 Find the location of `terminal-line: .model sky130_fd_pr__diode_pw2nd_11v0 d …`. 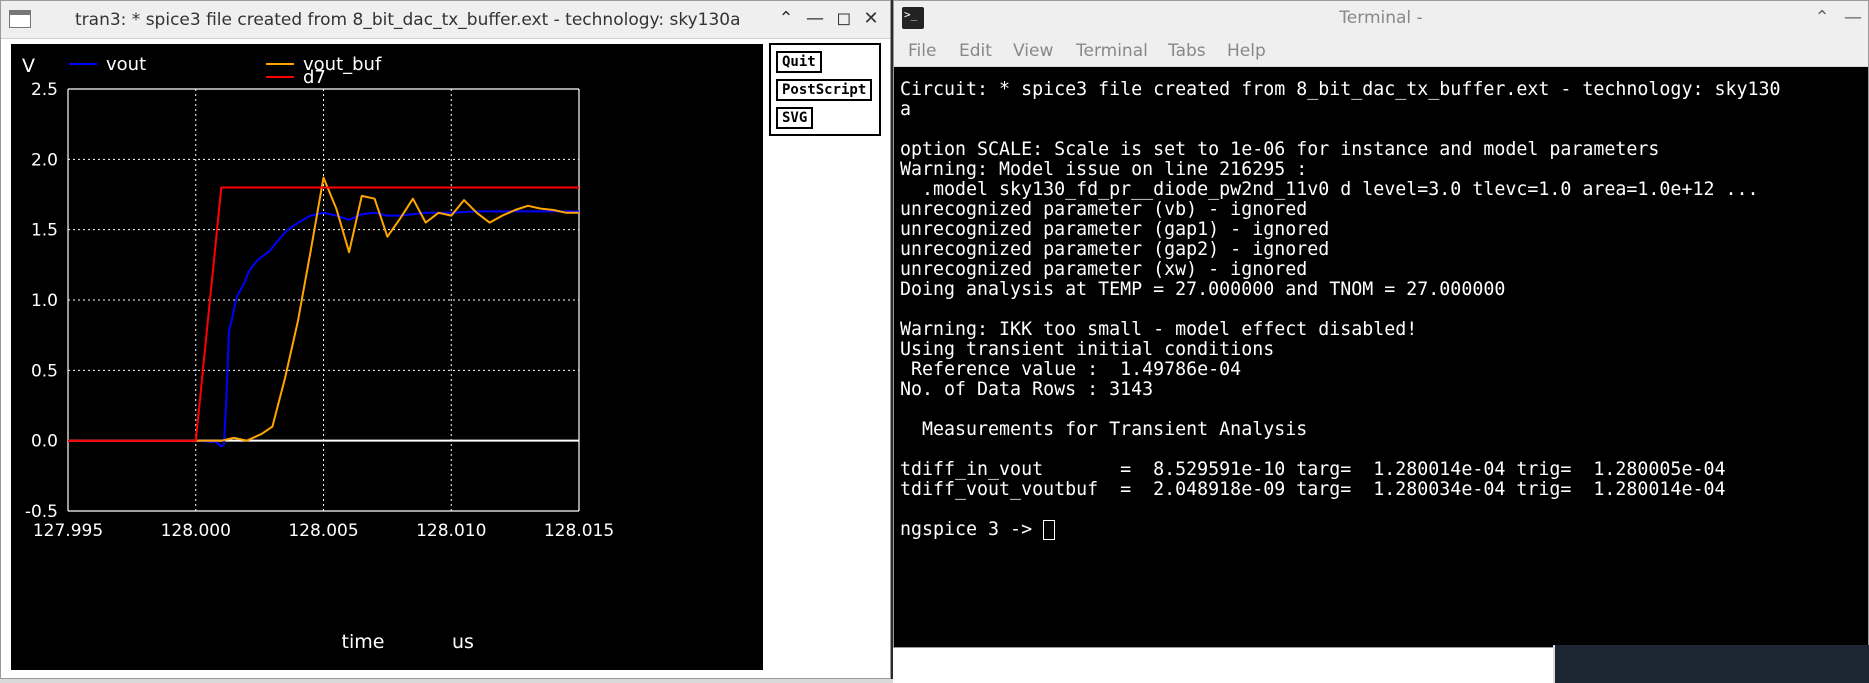

terminal-line: .model sky130_fd_pr__diode_pw2nd_11v0 d … is located at coordinates (1329, 189).